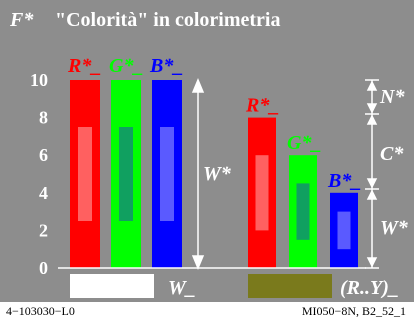 The image size is (414, 324). Describe the element at coordinates (43, 268) in the screenshot. I see `y-tick-0: 0` at that location.